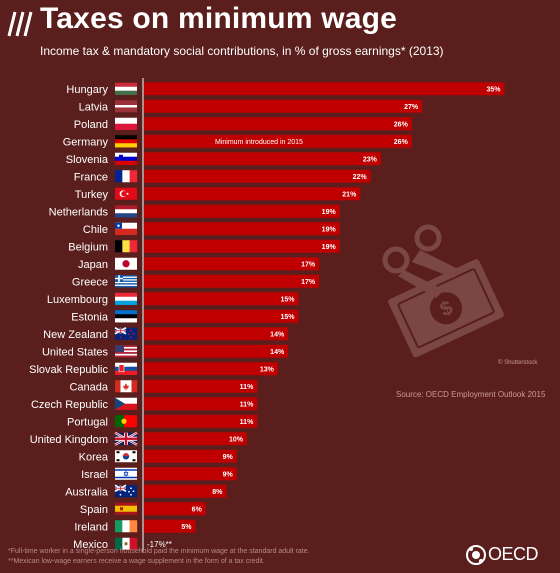 This screenshot has height=573, width=560. I want to click on greece-flag, so click(126, 281).